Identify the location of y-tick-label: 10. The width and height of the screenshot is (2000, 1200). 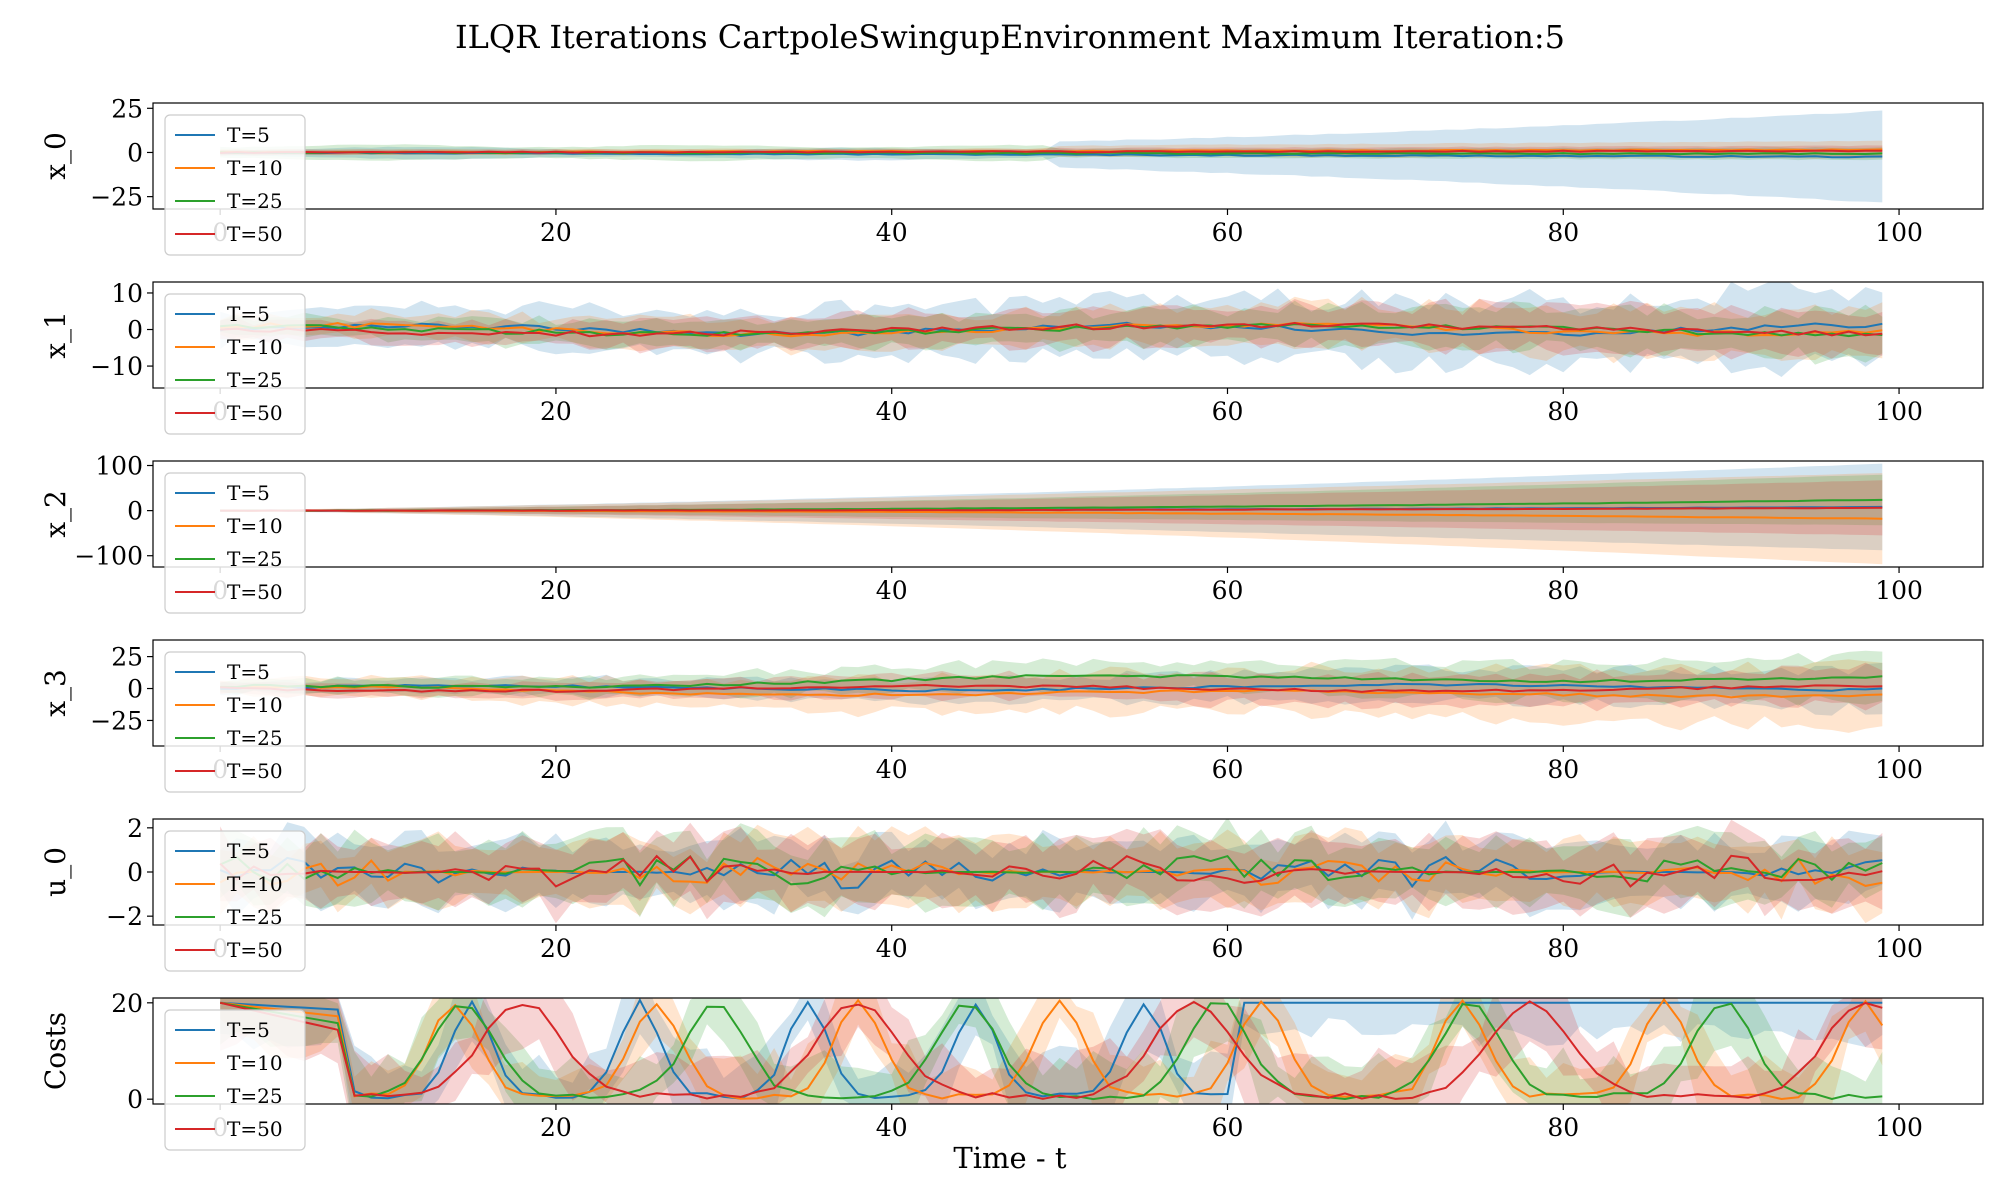
(127, 293).